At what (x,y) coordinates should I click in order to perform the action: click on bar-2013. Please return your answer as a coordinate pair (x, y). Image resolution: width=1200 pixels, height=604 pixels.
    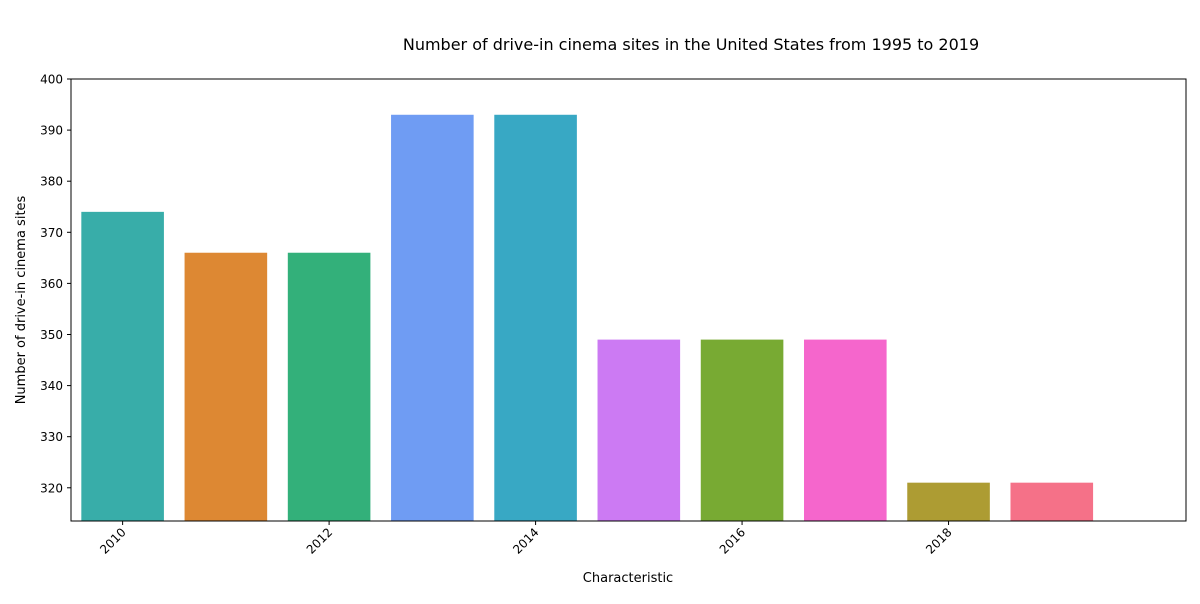
    Looking at the image, I should click on (432, 317).